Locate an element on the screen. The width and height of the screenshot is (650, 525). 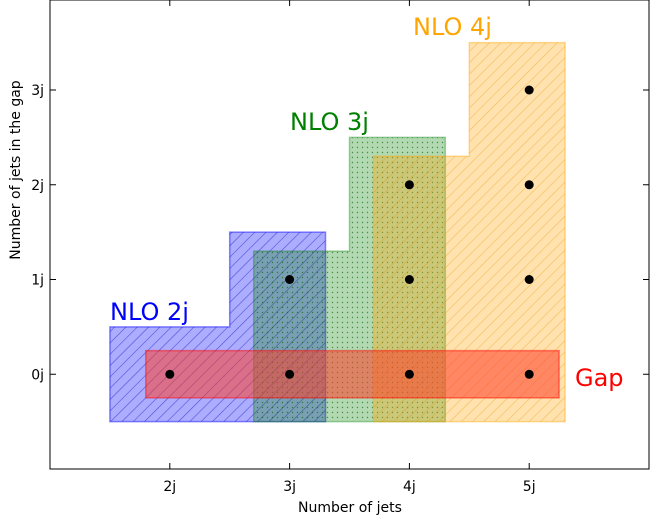
label-nlo-3j: NLO 3j is located at coordinates (329, 122).